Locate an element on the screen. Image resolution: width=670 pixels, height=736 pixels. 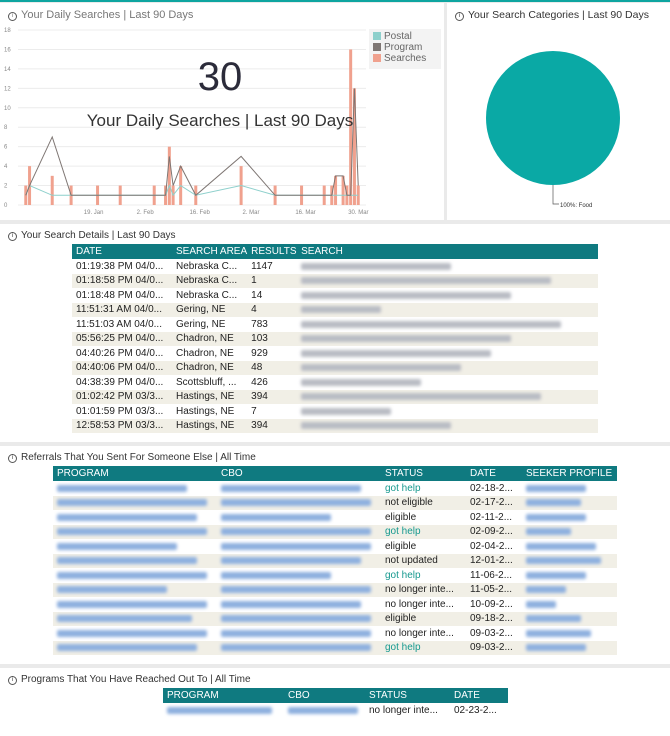
legend-searches: Searches is located at coordinates (407, 58).